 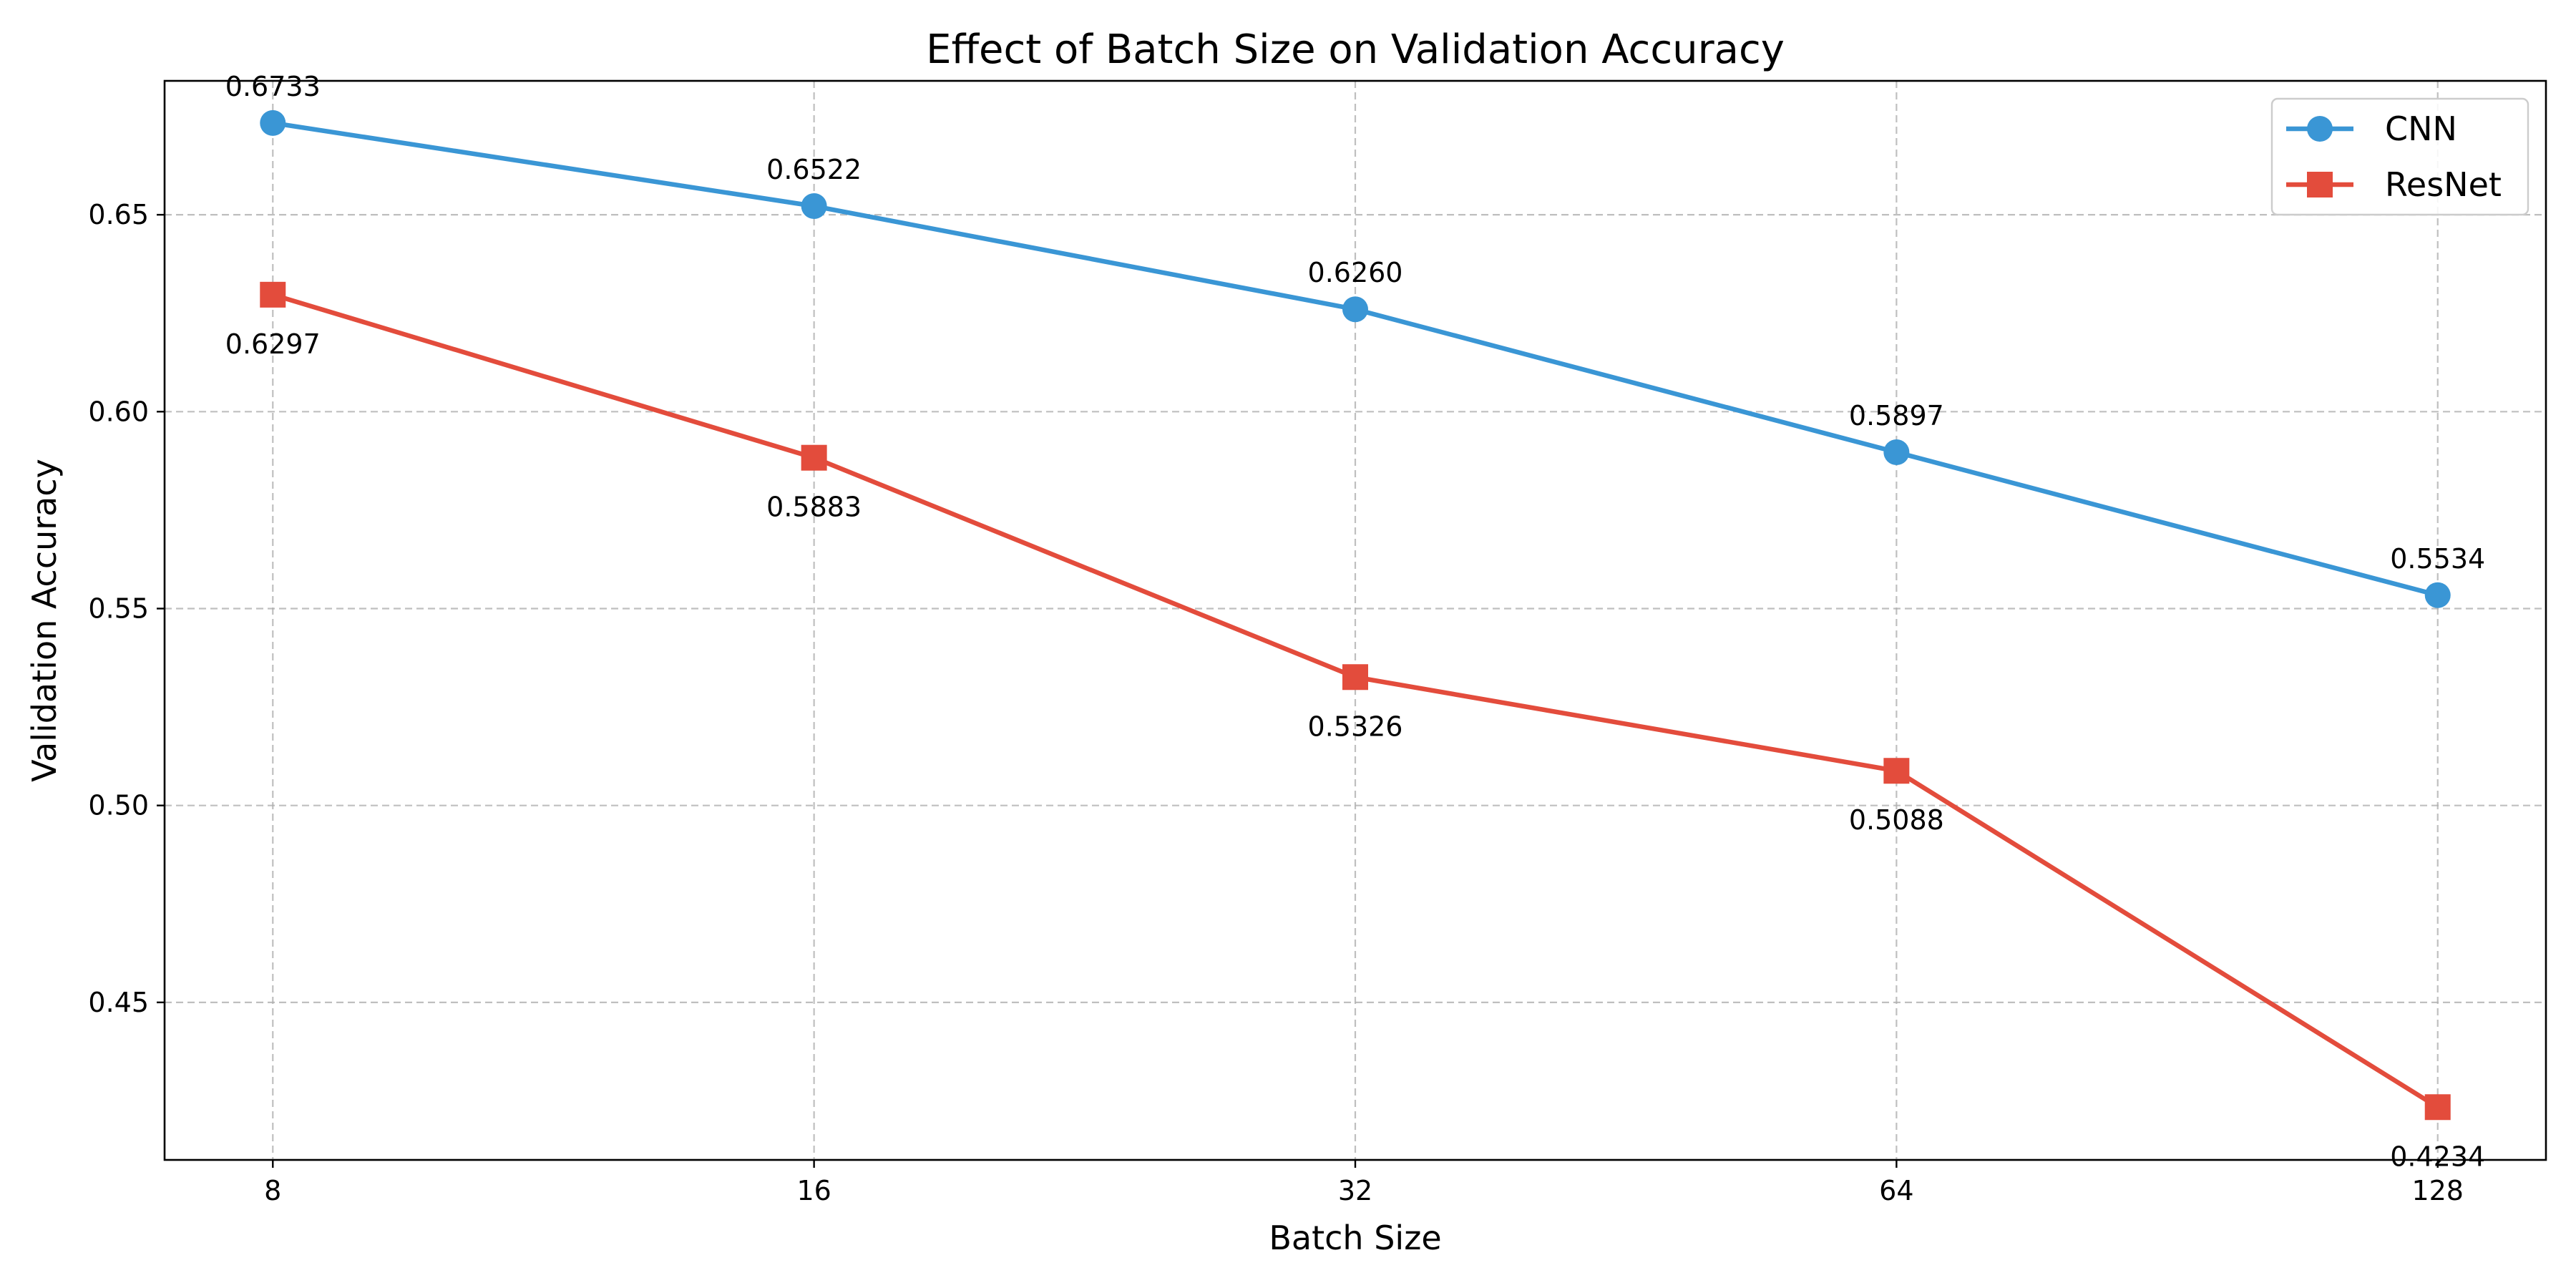 I want to click on y-tick-label: 0.65, so click(x=118, y=214).